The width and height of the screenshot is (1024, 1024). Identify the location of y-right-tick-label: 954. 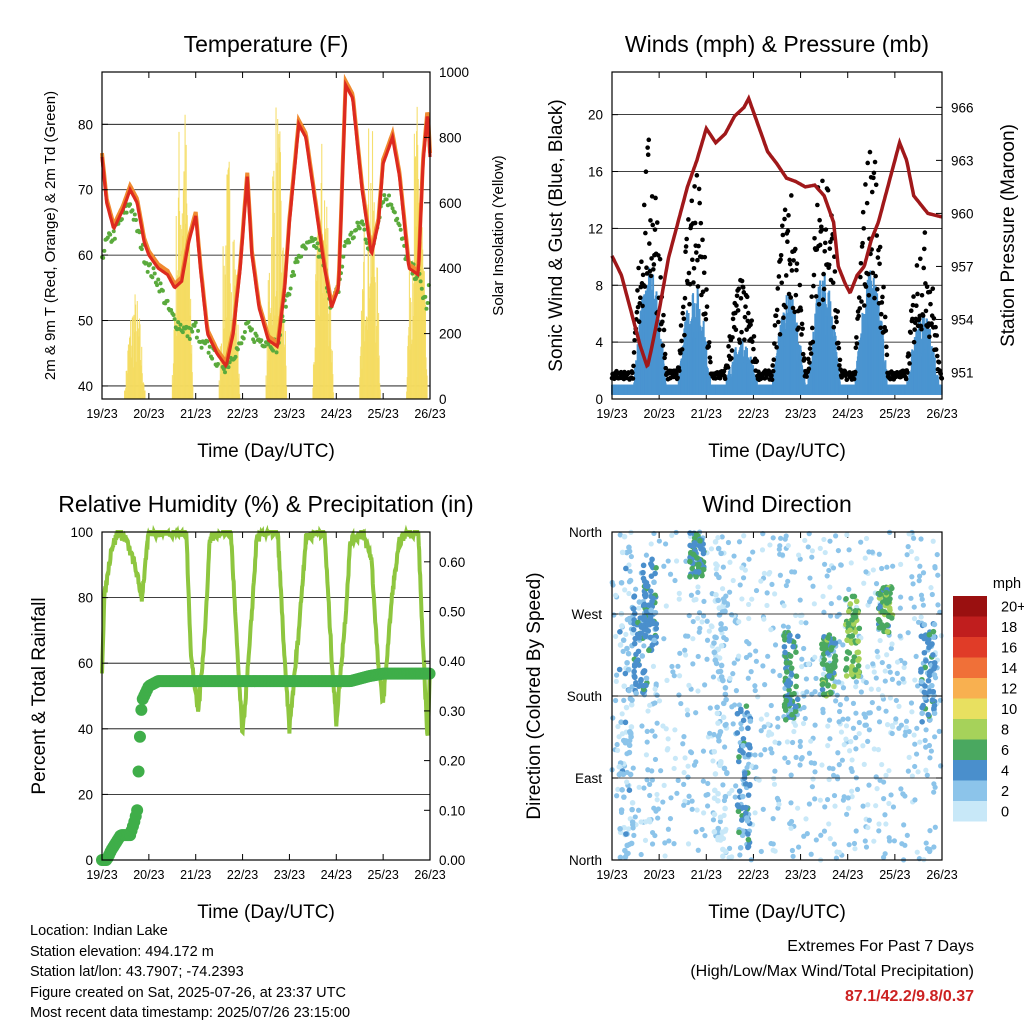
(962, 319).